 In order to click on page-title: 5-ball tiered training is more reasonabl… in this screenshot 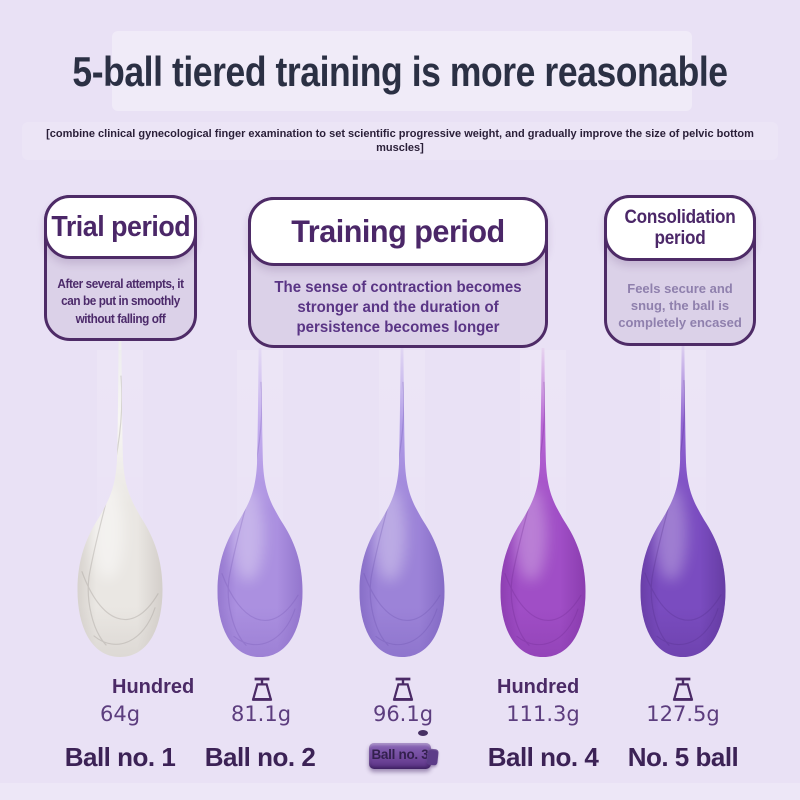, I will do `click(400, 71)`.